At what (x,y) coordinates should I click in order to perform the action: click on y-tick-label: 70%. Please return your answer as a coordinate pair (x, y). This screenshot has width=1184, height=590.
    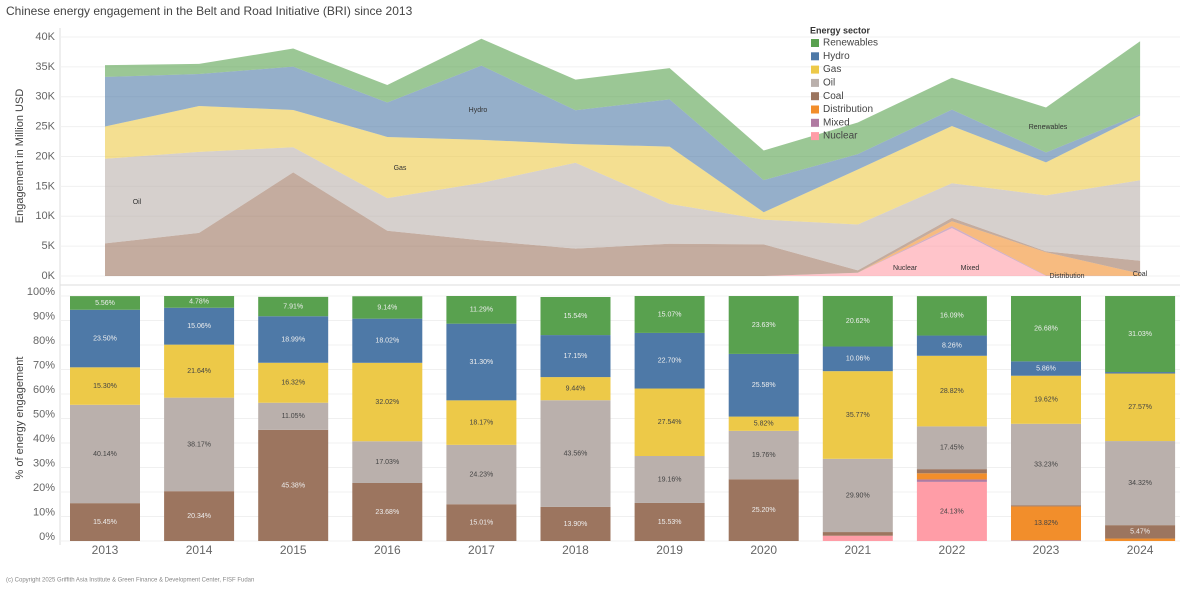
    Looking at the image, I should click on (44, 365).